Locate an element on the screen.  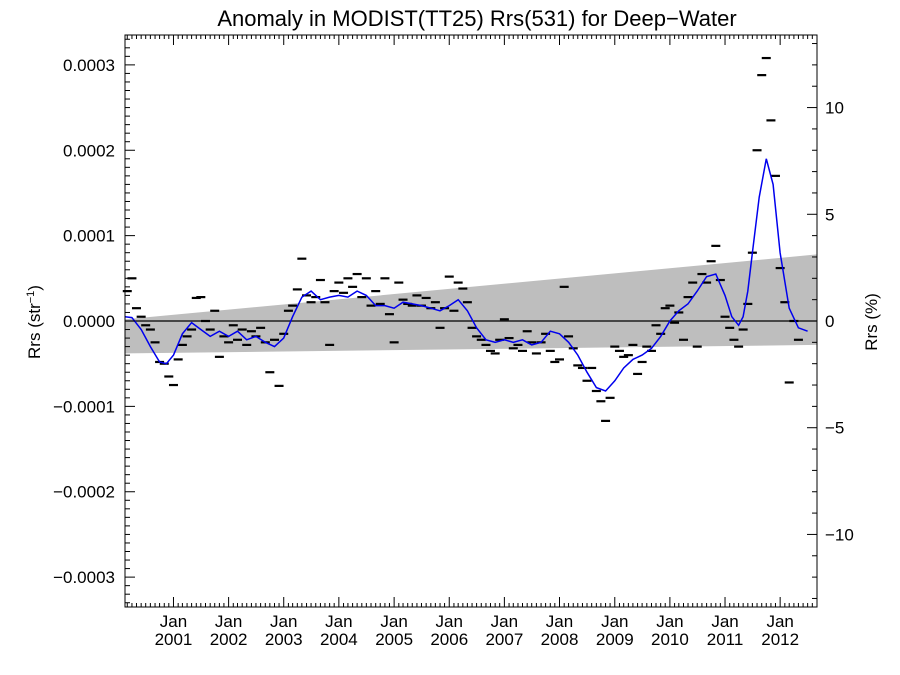
x-tick-label-year: 2004 is located at coordinates (339, 639).